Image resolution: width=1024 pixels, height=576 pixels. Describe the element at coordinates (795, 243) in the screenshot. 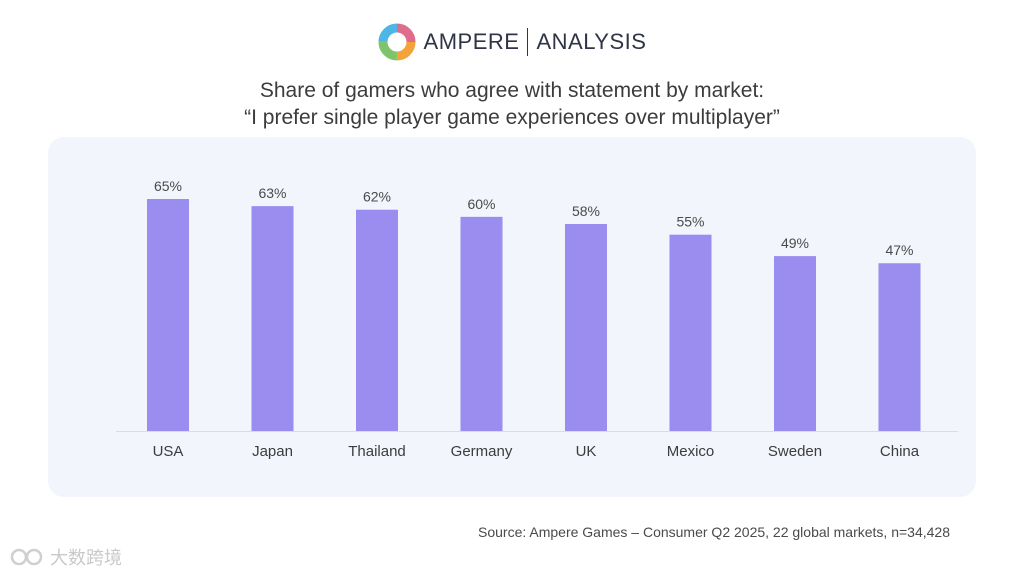

I see `value-label-sweden: 49%` at that location.